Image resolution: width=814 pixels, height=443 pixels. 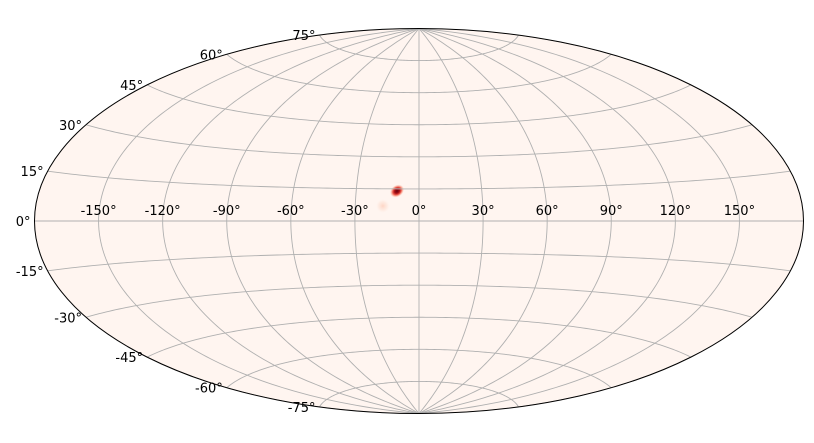 I want to click on x-tick-label: 120°, so click(x=675, y=211).